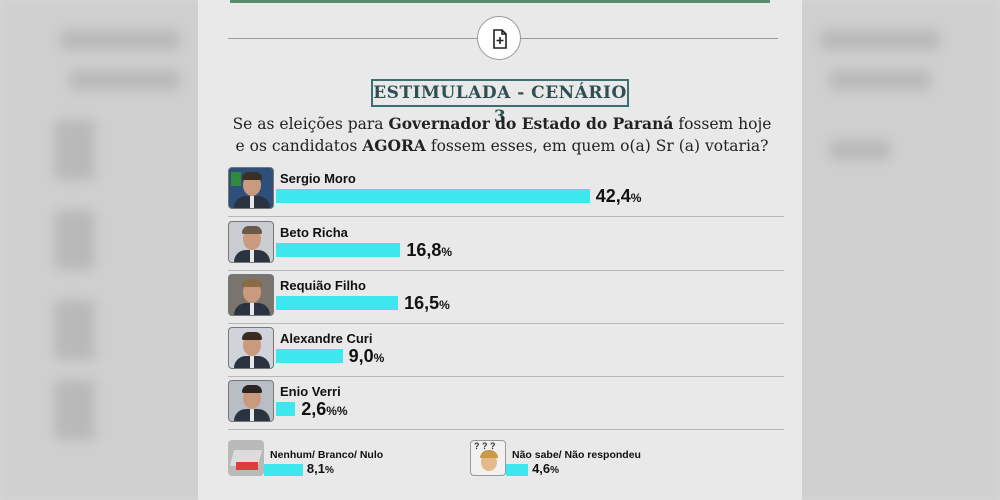 The height and width of the screenshot is (500, 1000). I want to click on candidate-name: Beto Richa, so click(314, 232).